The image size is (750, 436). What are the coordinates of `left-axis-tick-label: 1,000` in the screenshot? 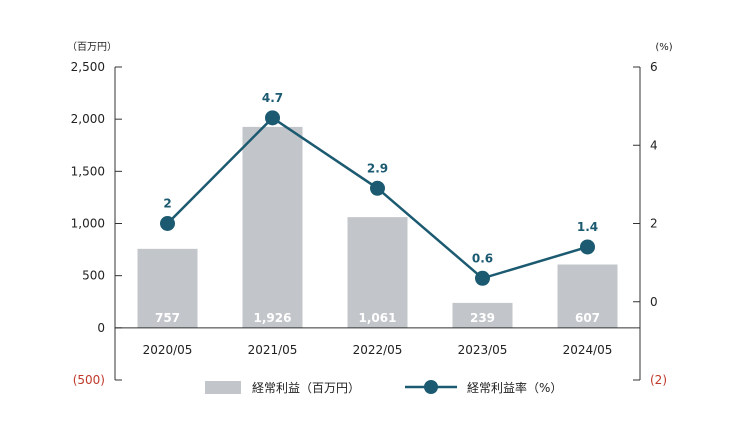 It's located at (88, 224).